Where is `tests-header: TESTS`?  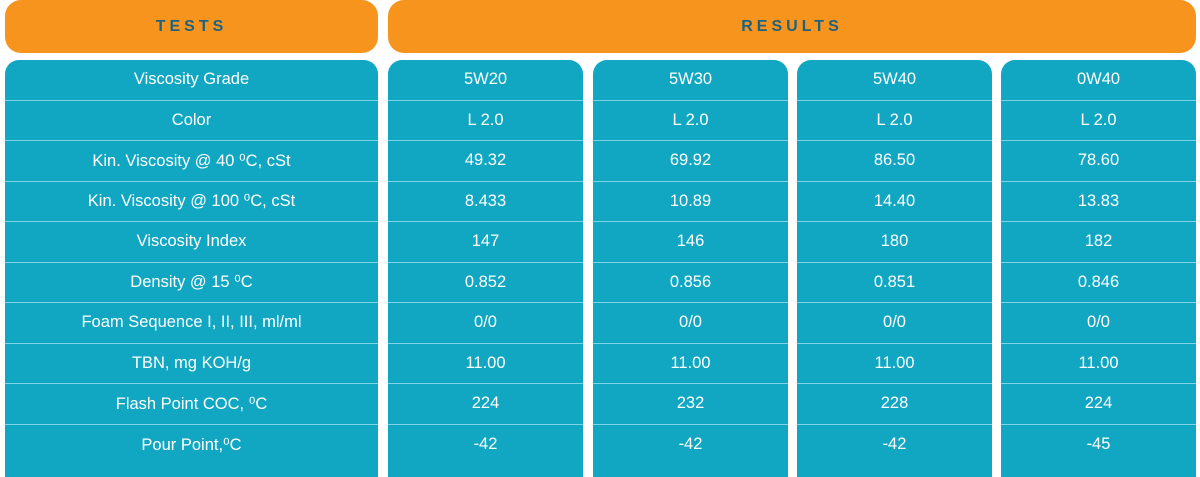
tests-header: TESTS is located at coordinates (191, 26).